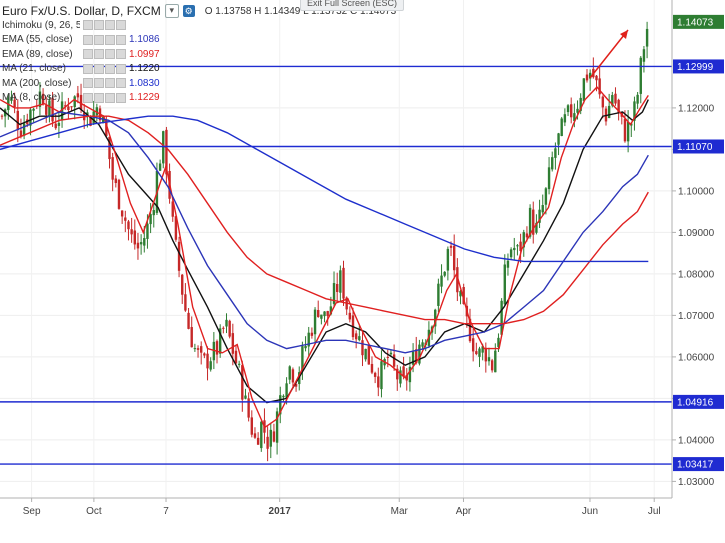 The image size is (725, 543). What do you see at coordinates (199, 40) in the screenshot?
I see `indicator-row: EMA (55, close) 1.1086` at bounding box center [199, 40].